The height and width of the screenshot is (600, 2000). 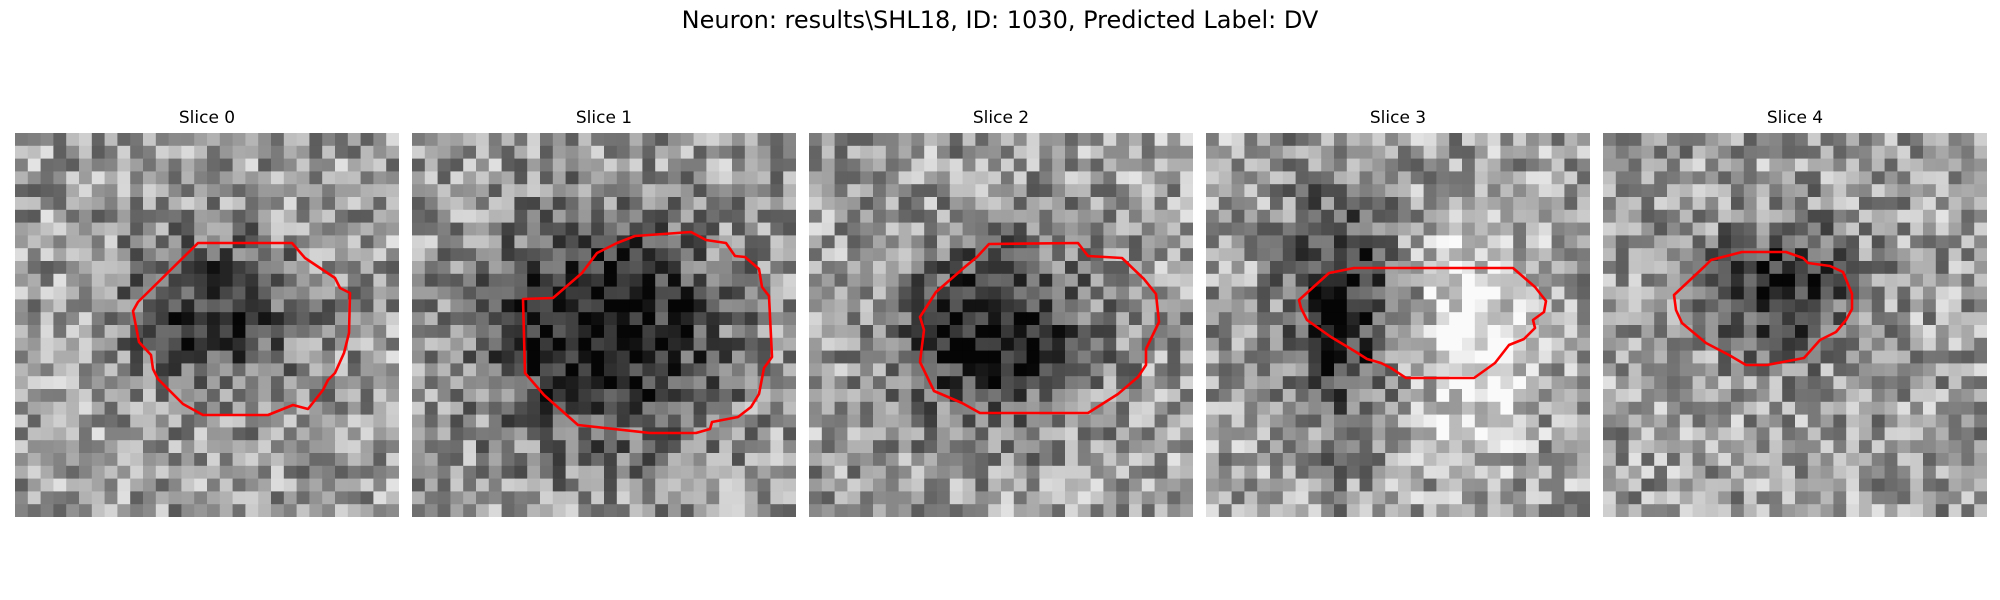 What do you see at coordinates (1795, 118) in the screenshot?
I see `slice-title: Slice 4` at bounding box center [1795, 118].